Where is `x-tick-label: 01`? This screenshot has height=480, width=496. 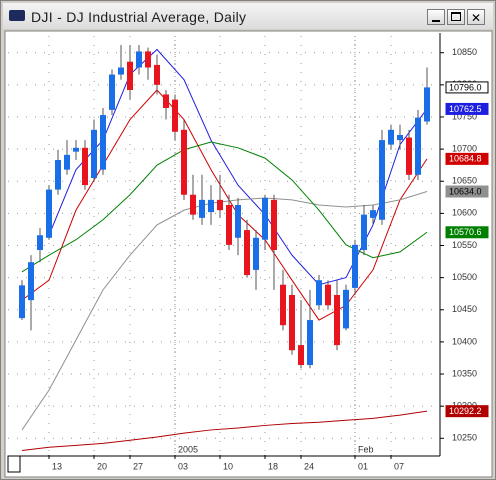 x-tick-label: 01 is located at coordinates (363, 466).